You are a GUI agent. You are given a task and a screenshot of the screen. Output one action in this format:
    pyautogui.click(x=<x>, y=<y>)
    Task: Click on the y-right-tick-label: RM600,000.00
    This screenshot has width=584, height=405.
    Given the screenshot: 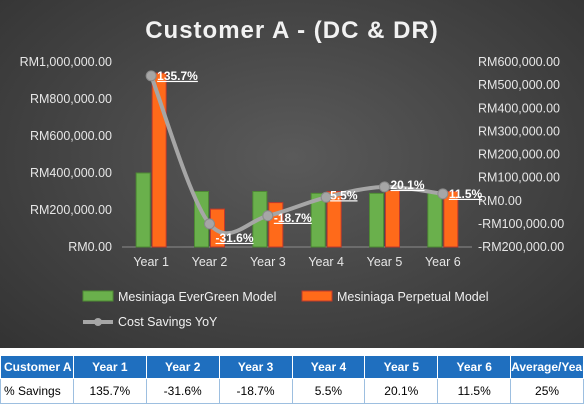 What is the action you would take?
    pyautogui.click(x=519, y=62)
    